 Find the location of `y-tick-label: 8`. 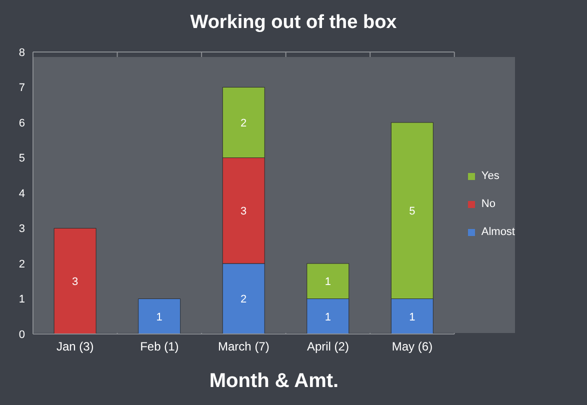

y-tick-label: 8 is located at coordinates (21, 52).